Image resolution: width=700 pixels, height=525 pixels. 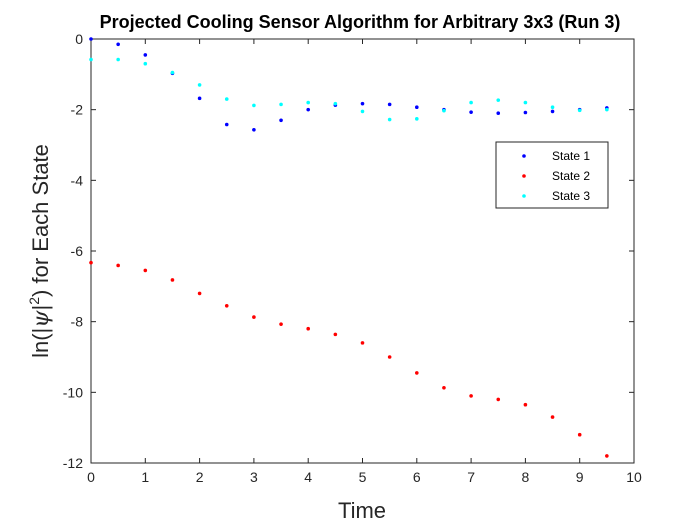 What do you see at coordinates (40, 251) in the screenshot?
I see `y-axis-label: ln(|ψ|2) for Each State` at bounding box center [40, 251].